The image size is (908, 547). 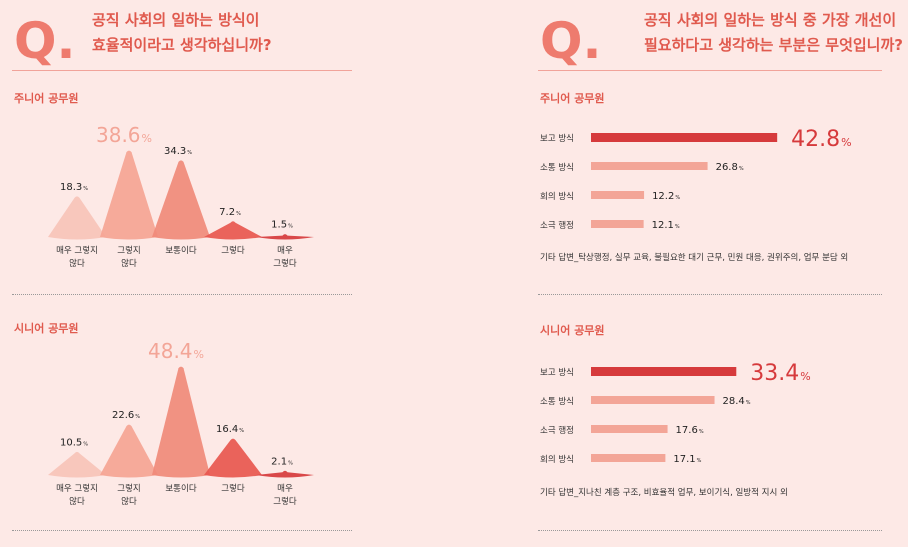 What do you see at coordinates (182, 45) in the screenshot?
I see `question-line-2: 효율적이라고 생각하십니까?` at bounding box center [182, 45].